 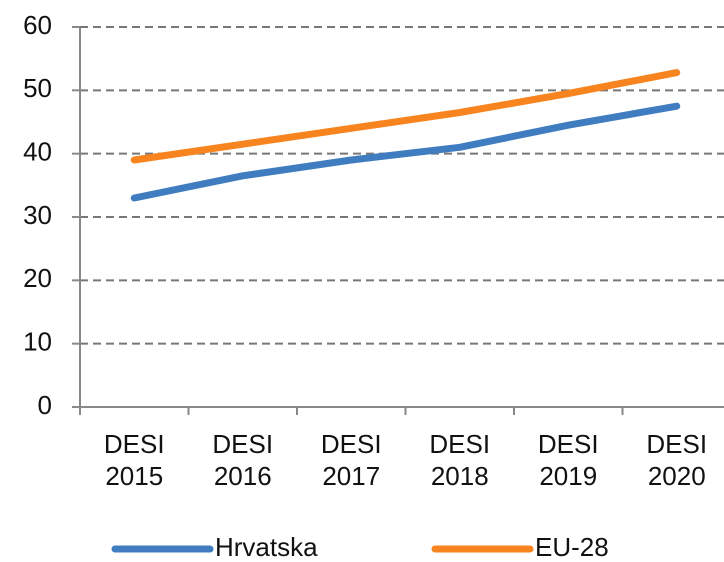 What do you see at coordinates (266, 547) in the screenshot?
I see `legend-label: Hrvatska` at bounding box center [266, 547].